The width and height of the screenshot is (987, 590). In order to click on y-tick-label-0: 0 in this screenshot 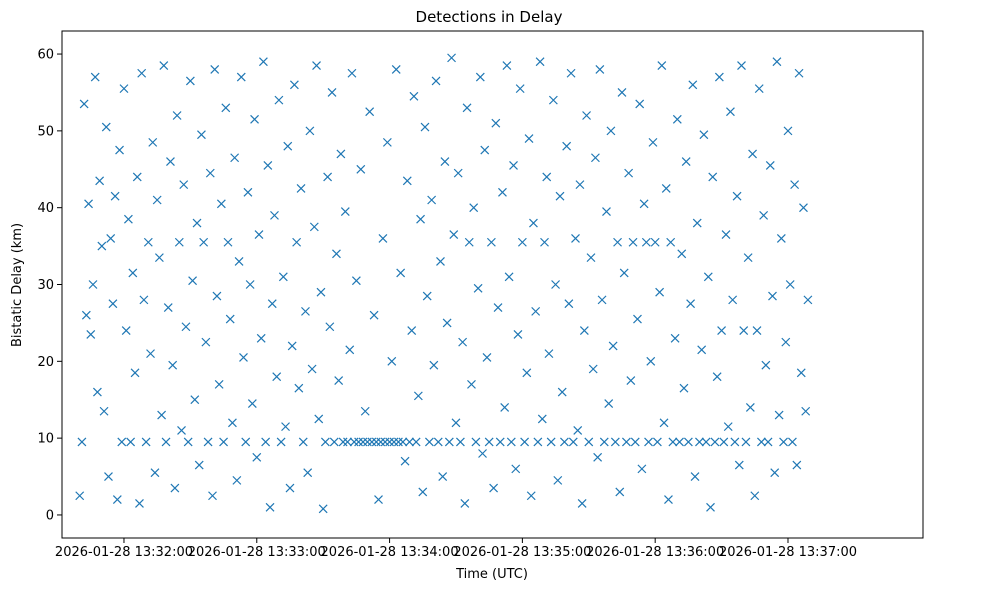, I will do `click(50, 515)`.